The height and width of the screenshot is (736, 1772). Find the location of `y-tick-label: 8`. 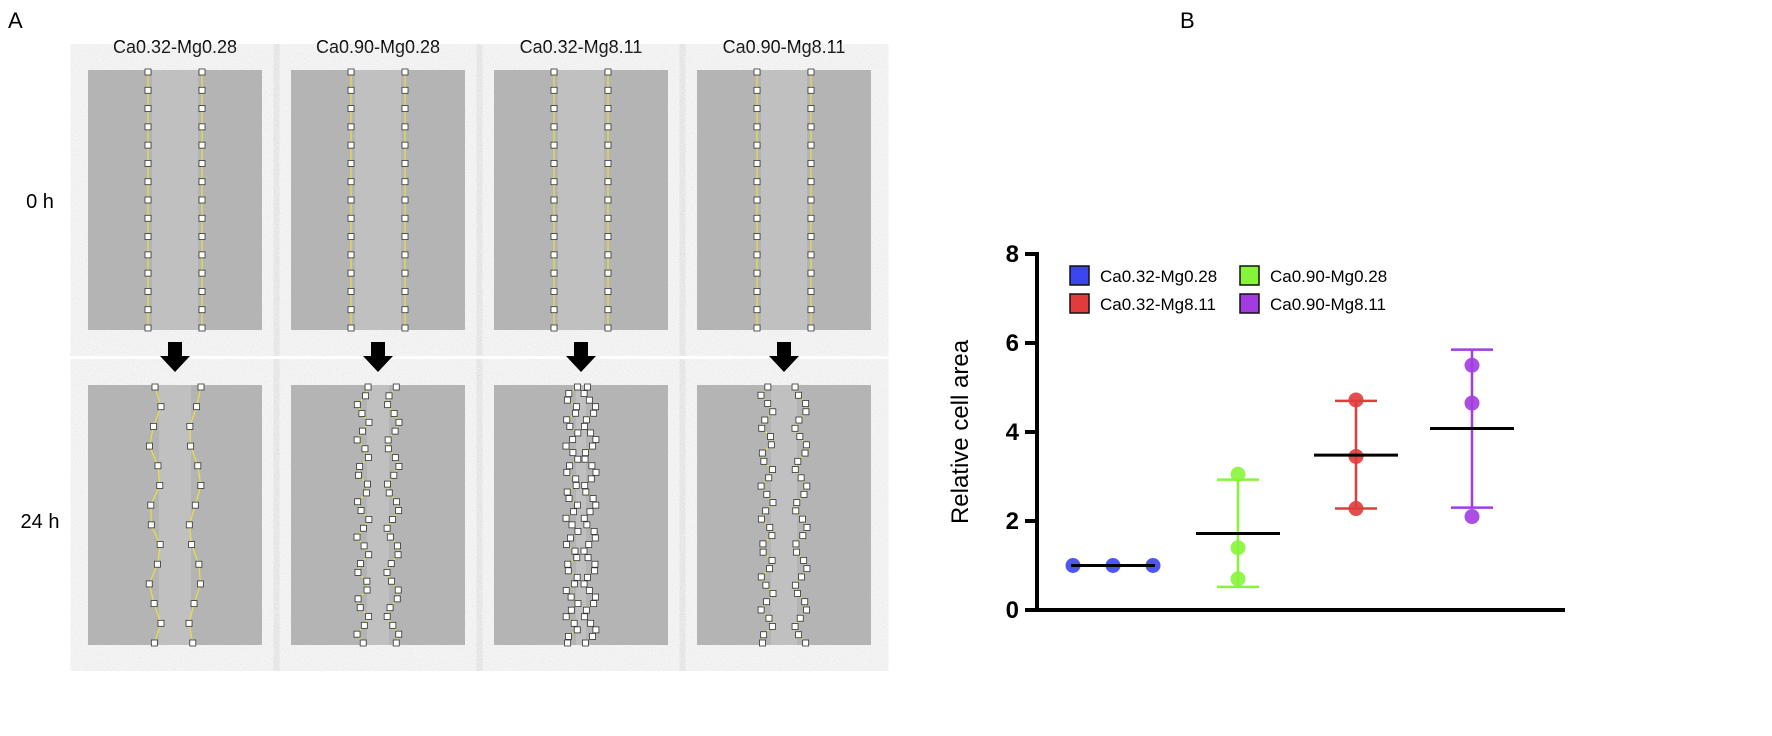

y-tick-label: 8 is located at coordinates (1012, 254).